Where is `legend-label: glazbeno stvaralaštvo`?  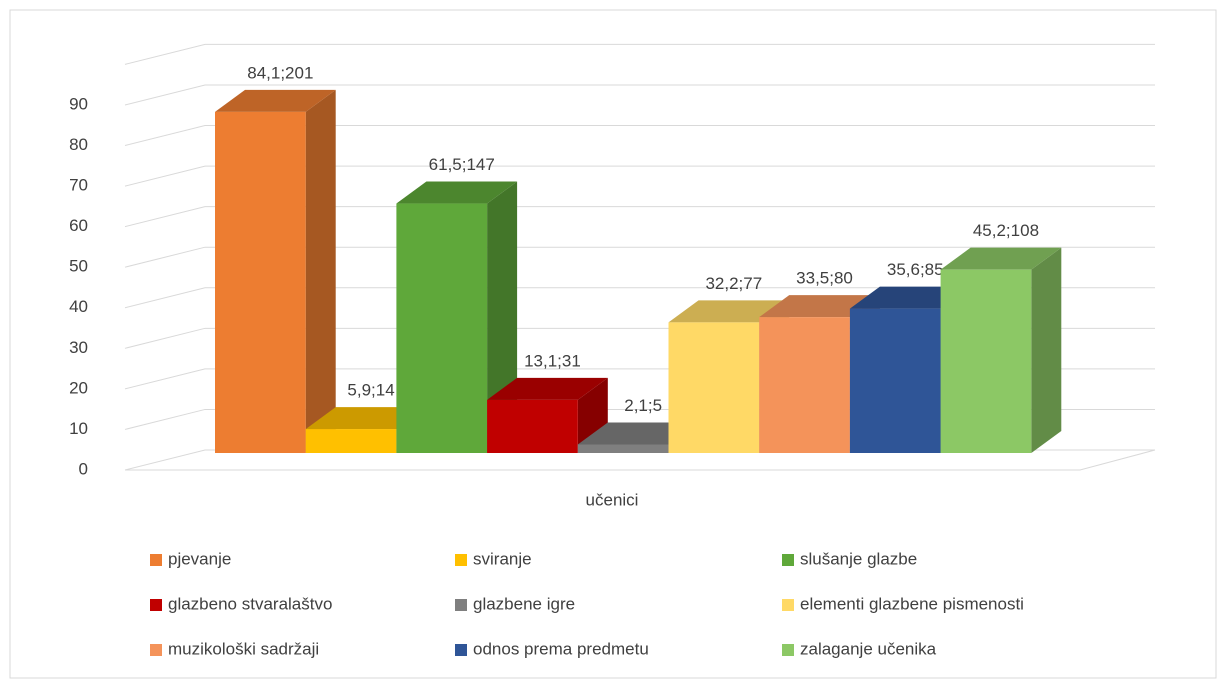 legend-label: glazbeno stvaralaštvo is located at coordinates (250, 603).